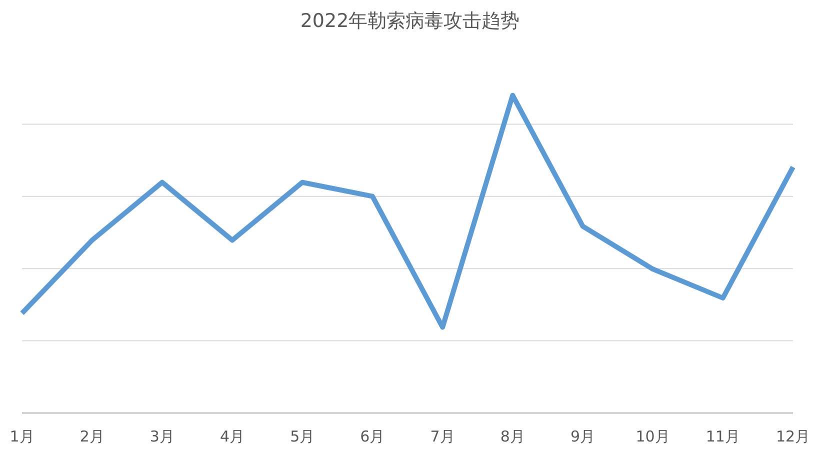 Image resolution: width=820 pixels, height=463 pixels. I want to click on x-tick-label: 7月, so click(442, 437).